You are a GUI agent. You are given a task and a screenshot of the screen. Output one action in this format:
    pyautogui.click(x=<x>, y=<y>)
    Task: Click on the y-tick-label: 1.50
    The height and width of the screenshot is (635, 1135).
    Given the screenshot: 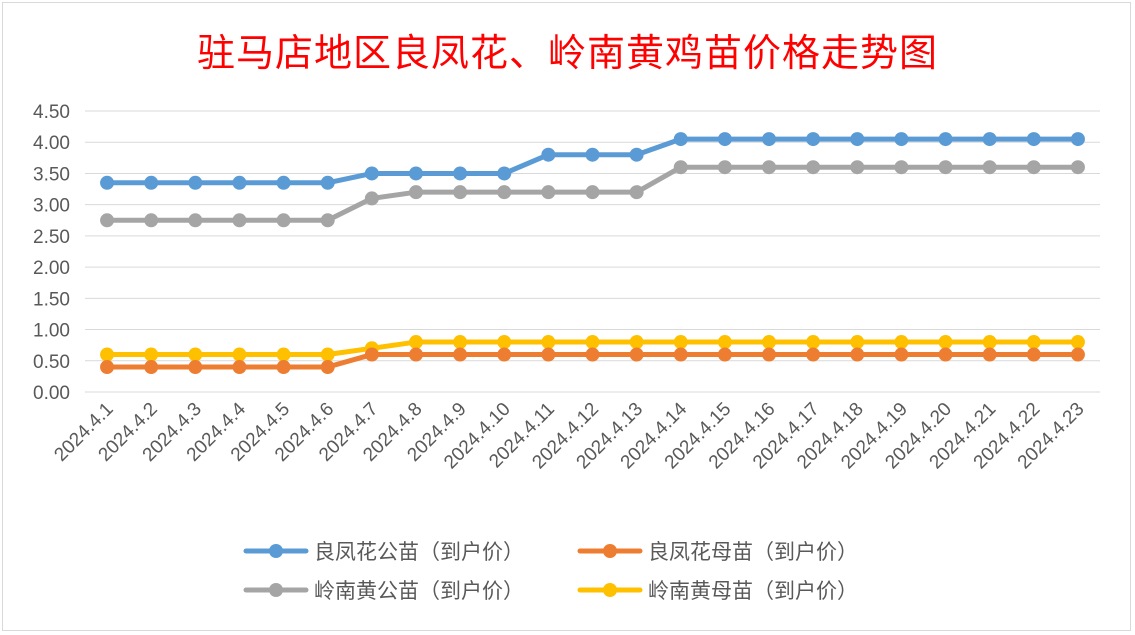 What is the action you would take?
    pyautogui.click(x=51, y=299)
    